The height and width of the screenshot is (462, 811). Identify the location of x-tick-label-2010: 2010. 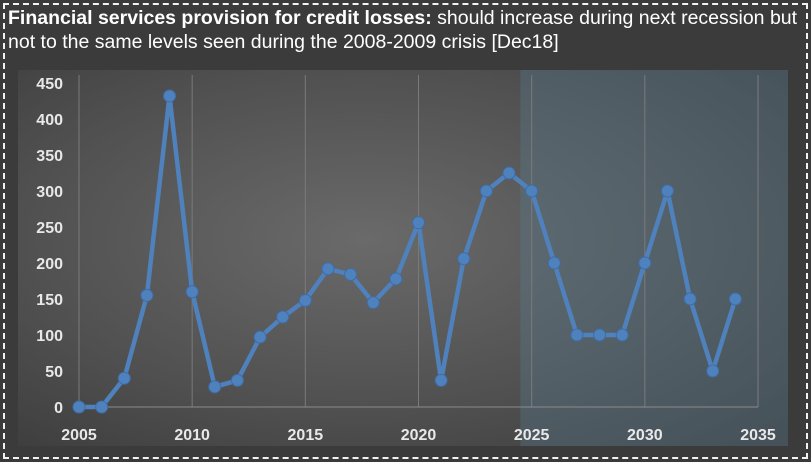
(192, 435).